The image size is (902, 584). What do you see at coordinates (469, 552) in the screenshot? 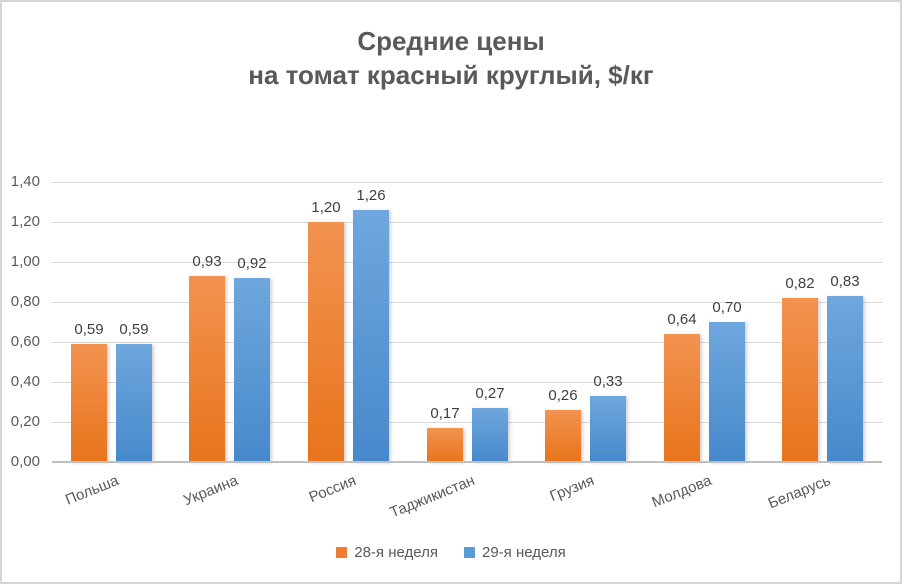
I see `legend-marker-week29` at bounding box center [469, 552].